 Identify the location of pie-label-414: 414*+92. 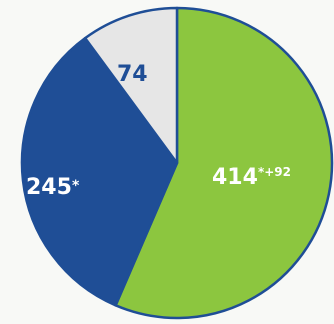
(251, 177).